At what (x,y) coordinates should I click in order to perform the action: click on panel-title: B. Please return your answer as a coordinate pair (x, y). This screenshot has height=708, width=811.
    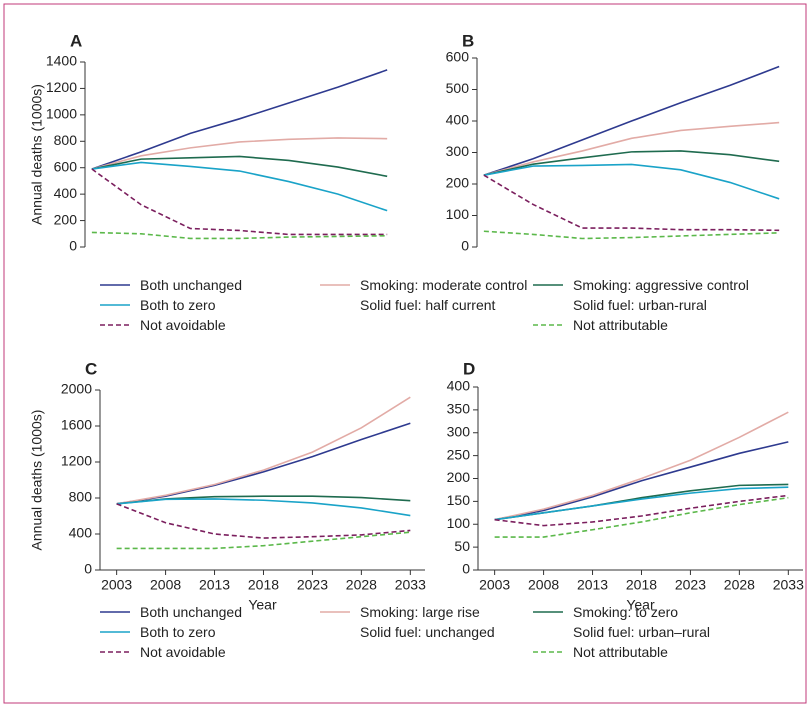
    Looking at the image, I should click on (468, 40).